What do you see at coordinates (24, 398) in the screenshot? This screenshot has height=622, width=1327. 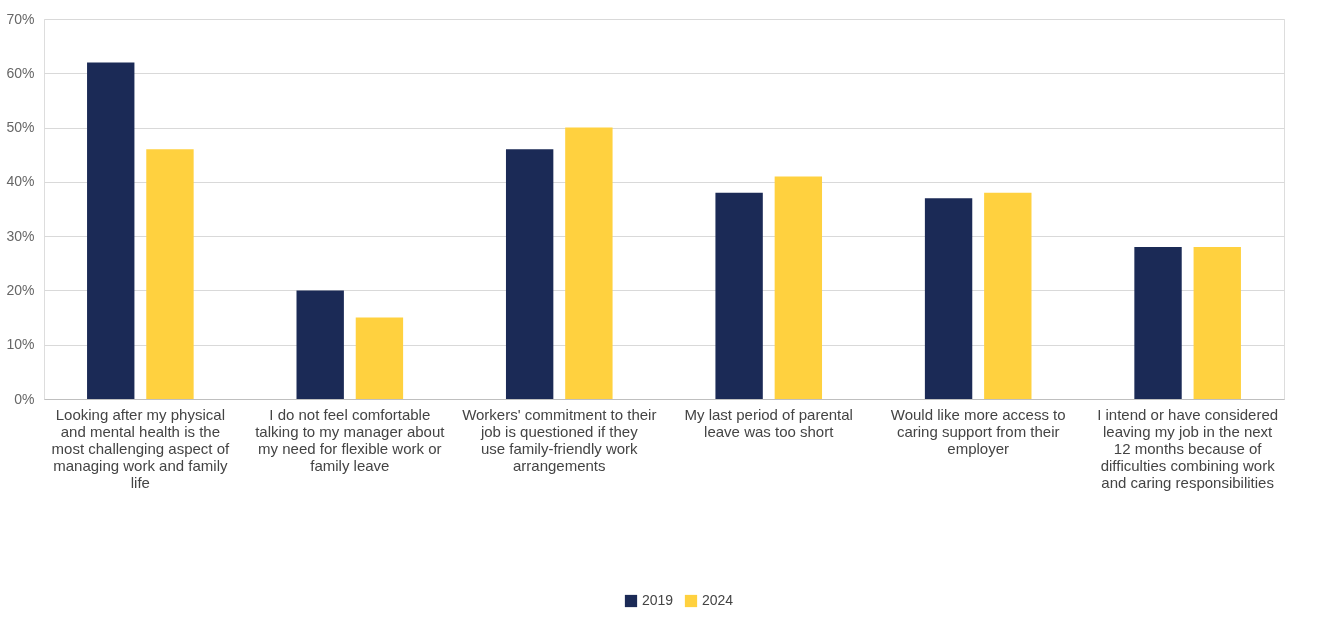 I see `y-tick-label: 0%` at bounding box center [24, 398].